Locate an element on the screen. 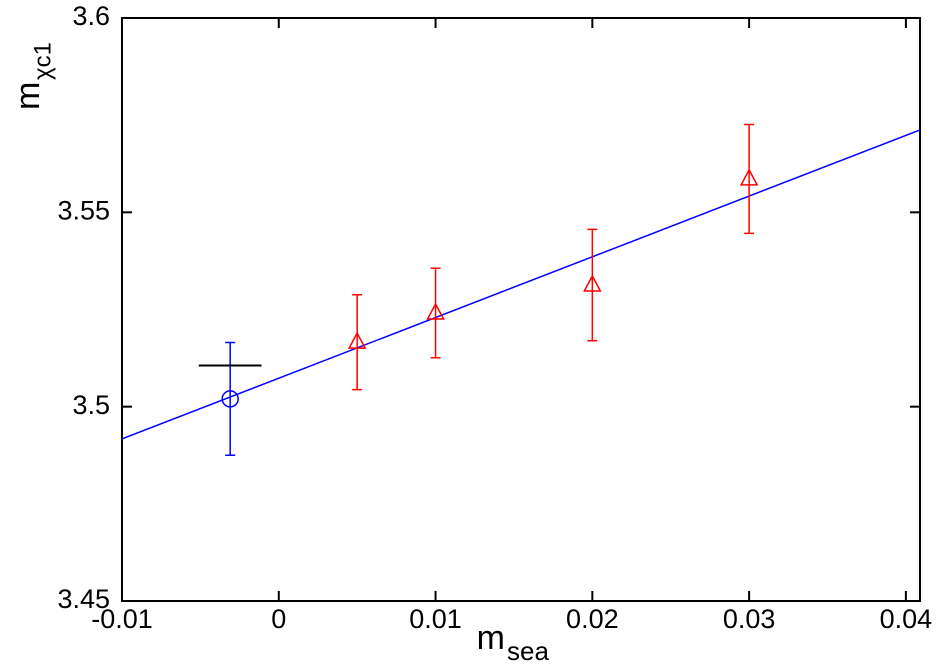  y-axis-label: m is located at coordinates (28, 96).